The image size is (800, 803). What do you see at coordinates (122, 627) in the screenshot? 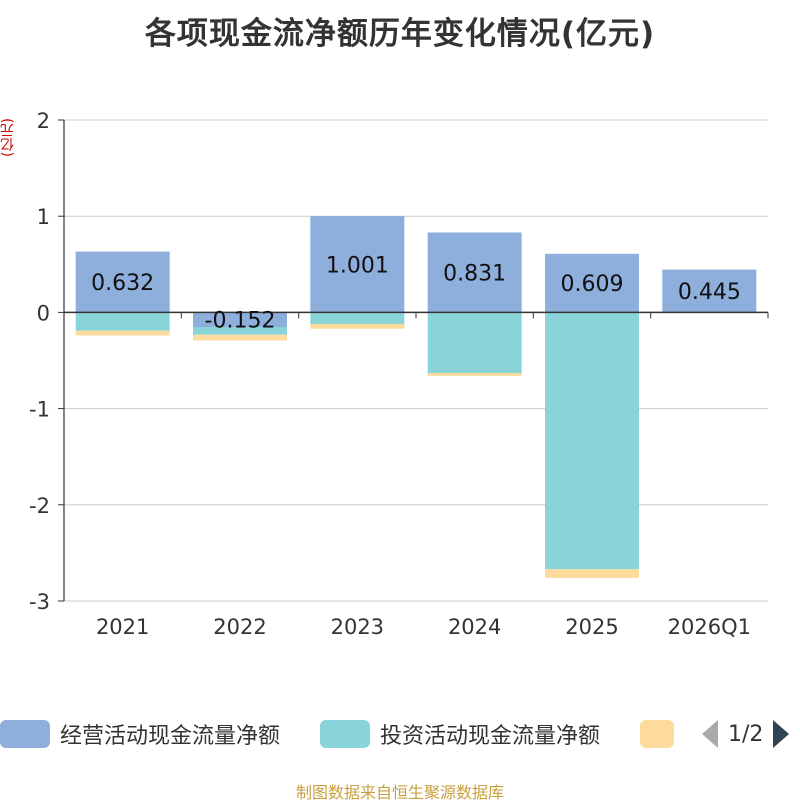
I see `x-tick-label-2021: 2021` at bounding box center [122, 627].